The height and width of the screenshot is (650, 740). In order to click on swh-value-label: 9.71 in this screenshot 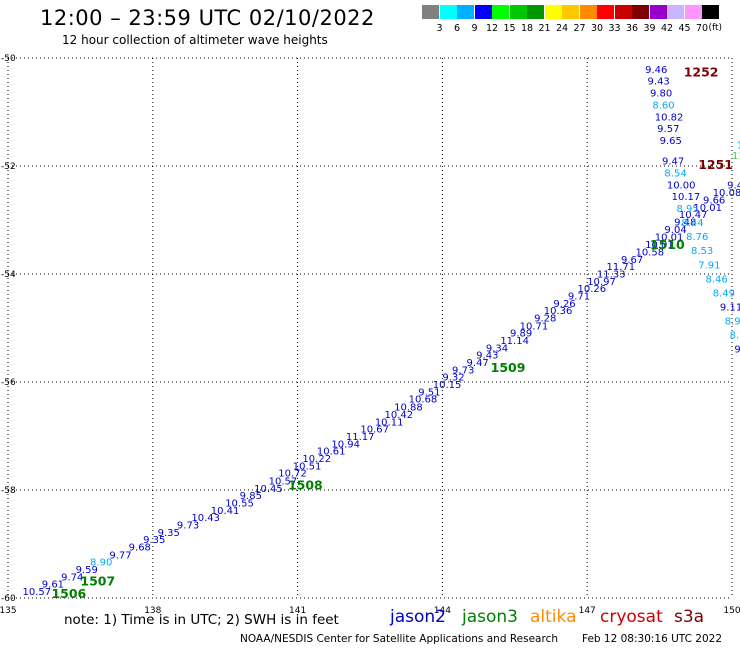, I will do `click(579, 297)`.